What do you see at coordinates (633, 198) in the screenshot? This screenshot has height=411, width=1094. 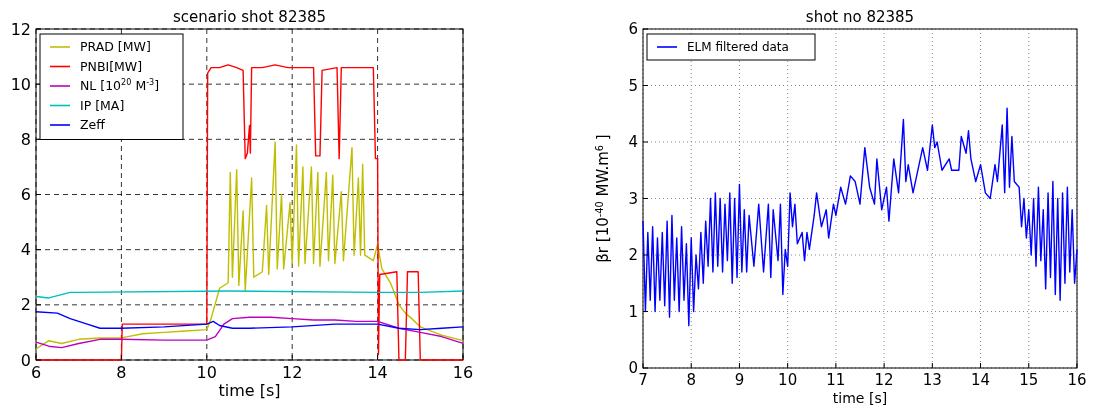 I see `y-tick-label: 3` at bounding box center [633, 198].